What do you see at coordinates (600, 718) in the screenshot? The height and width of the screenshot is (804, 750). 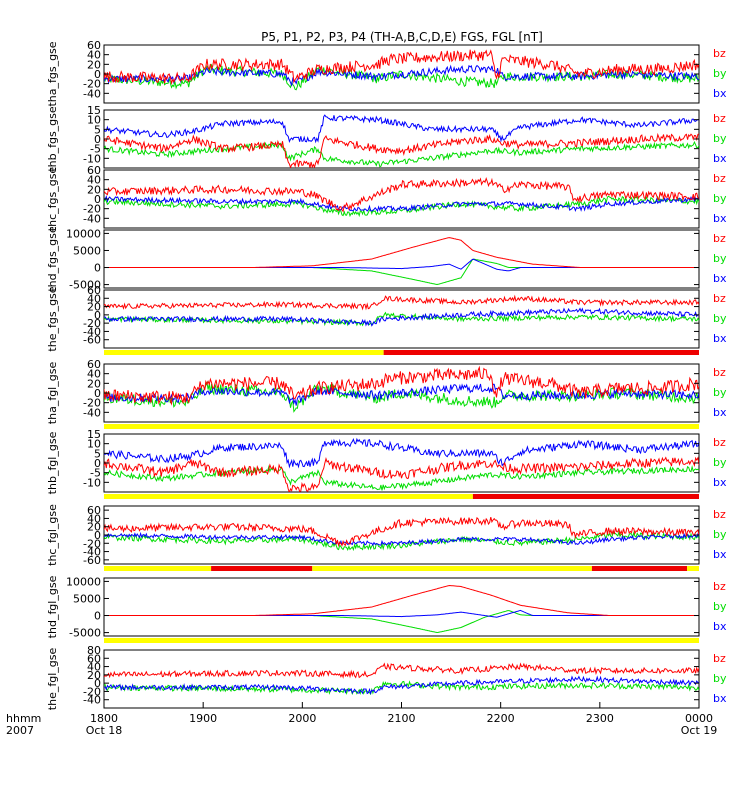 I see `x-tick-label: 2300` at bounding box center [600, 718].